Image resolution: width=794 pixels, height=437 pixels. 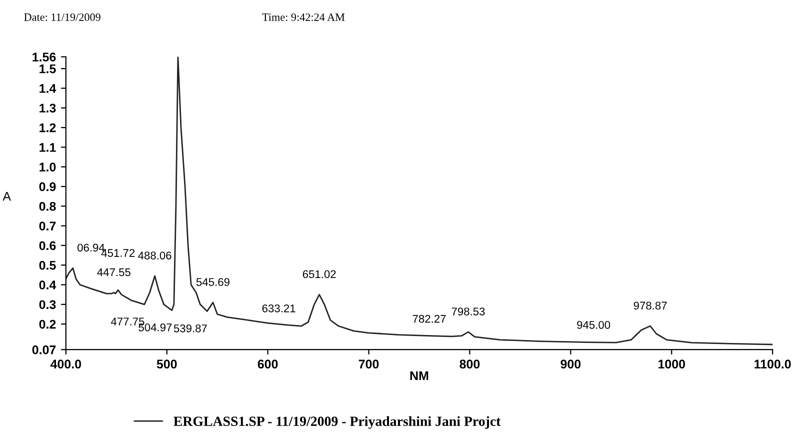 I want to click on annotation: 798.53, so click(x=468, y=312).